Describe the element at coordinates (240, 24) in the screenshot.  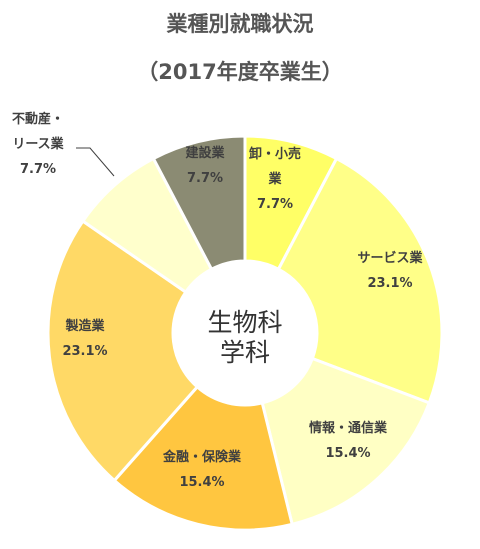
I see `chart-title: 業種別就職状況` at that location.